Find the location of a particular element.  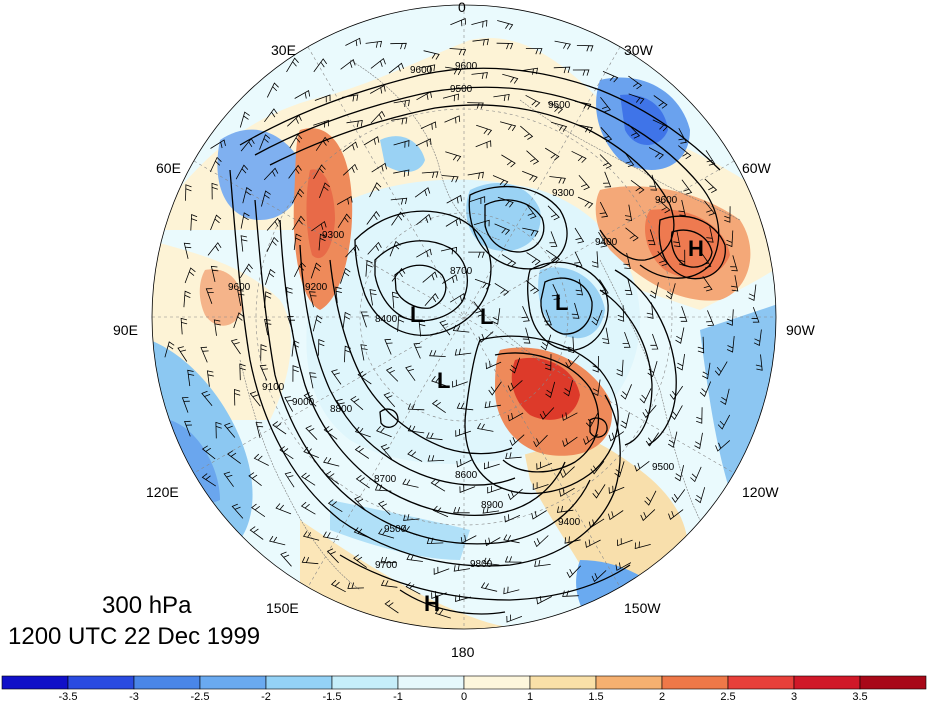

colorbar-tick-label: 0 is located at coordinates (464, 696).